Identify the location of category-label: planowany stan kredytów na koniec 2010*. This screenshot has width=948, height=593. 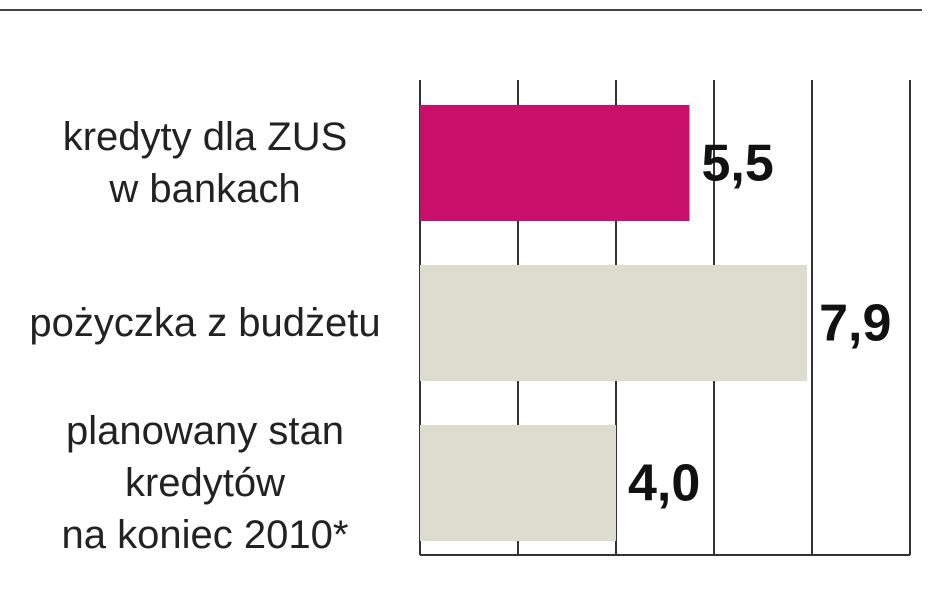
(205, 483).